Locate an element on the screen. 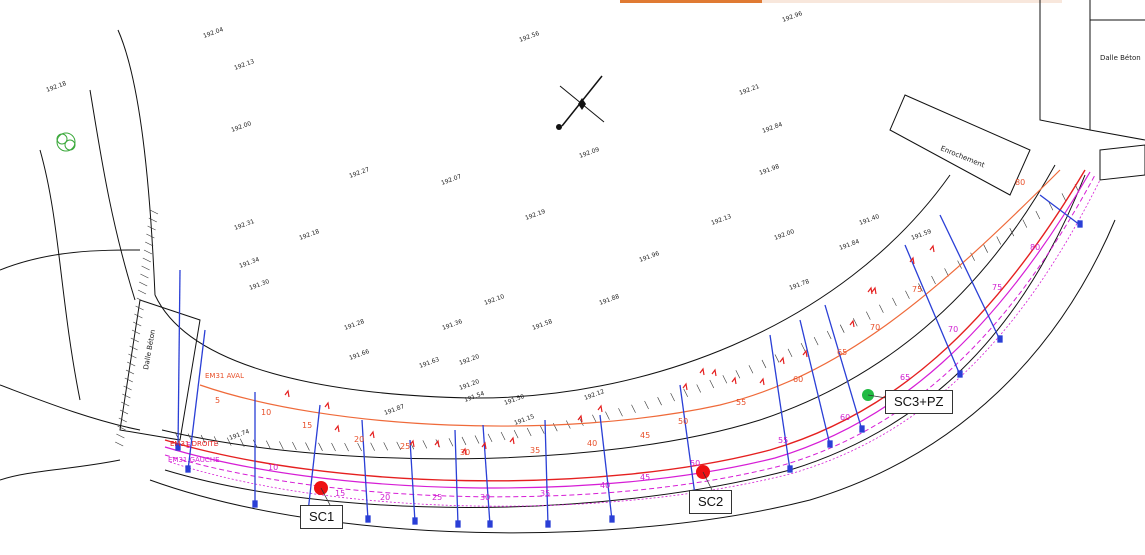  elevation-label: 191.96 is located at coordinates (649, 257).